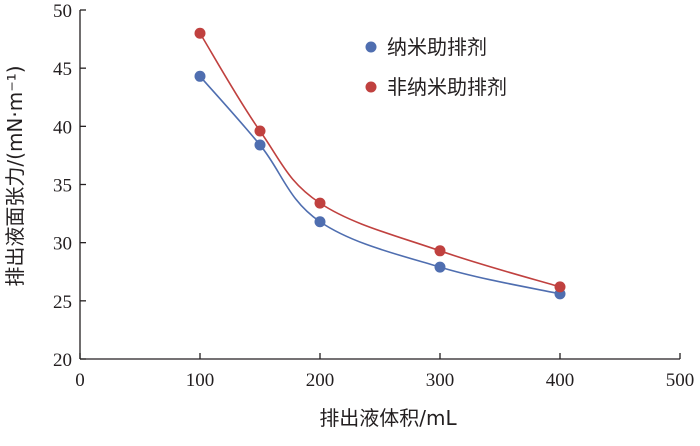 This screenshot has width=700, height=446. What do you see at coordinates (62, 302) in the screenshot?
I see `y-tick-label: 25` at bounding box center [62, 302].